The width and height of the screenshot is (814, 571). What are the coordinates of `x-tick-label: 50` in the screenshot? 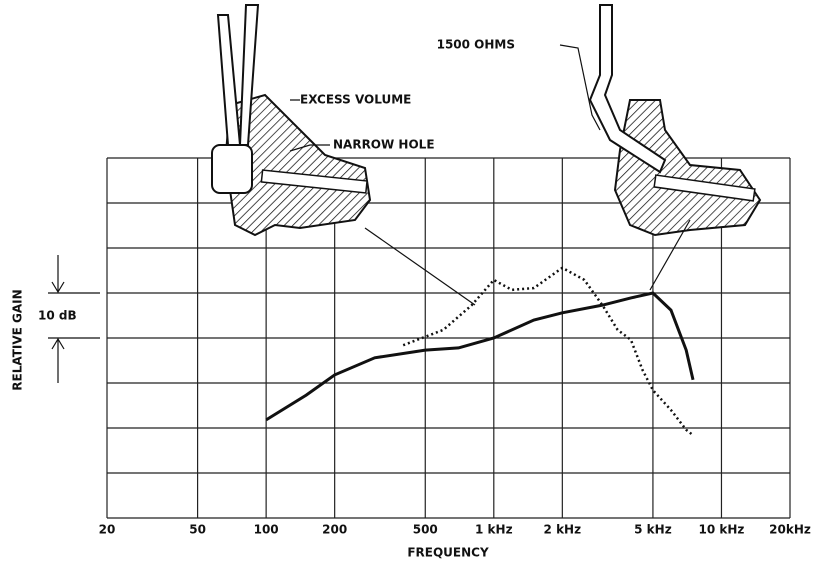 It's located at (197, 530).